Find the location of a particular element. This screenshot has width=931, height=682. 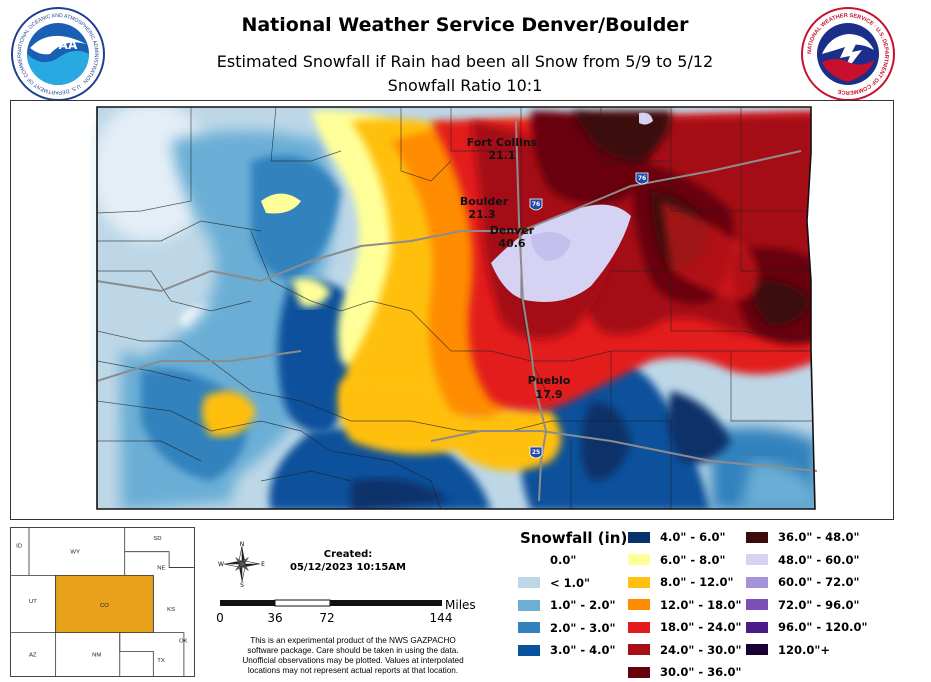

compass-rose-icon: N S E W is located at coordinates (241, 564).